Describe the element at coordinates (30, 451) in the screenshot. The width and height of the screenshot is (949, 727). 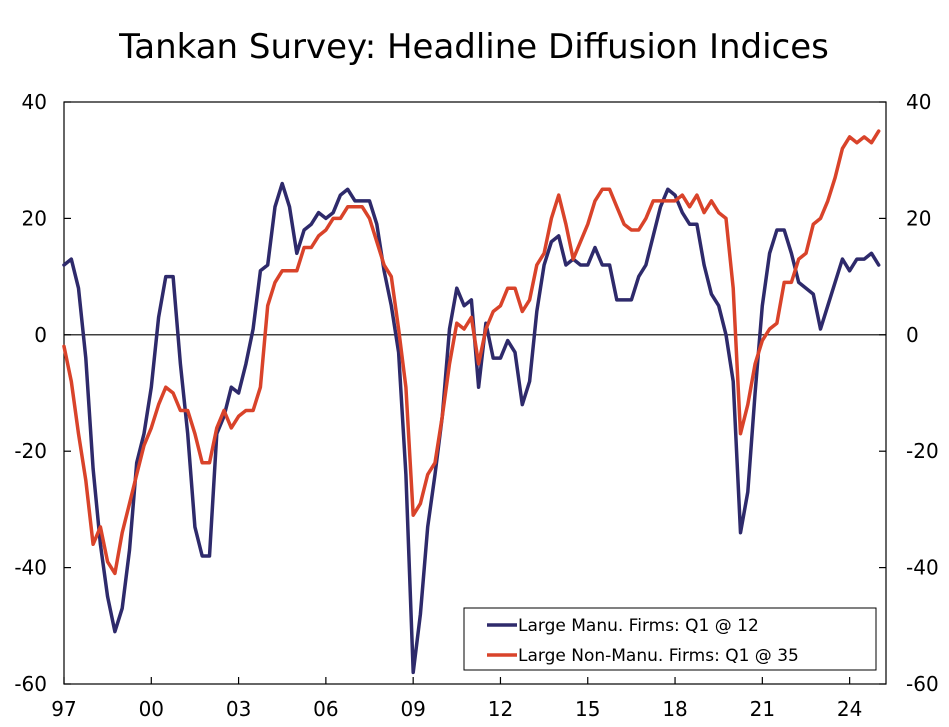
I see `y-tick-label-left: -20` at that location.